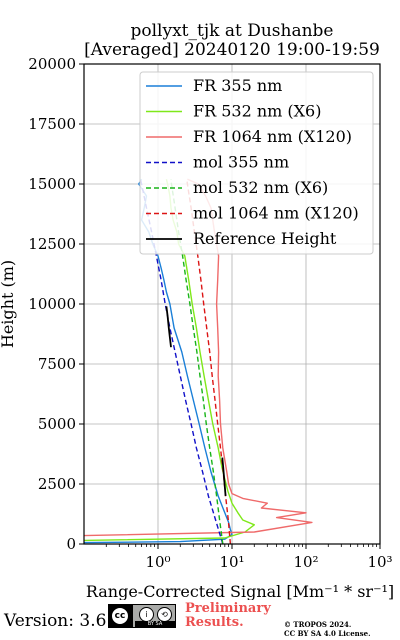 The image size is (400, 640). What do you see at coordinates (52, 244) in the screenshot?
I see `y-tick-label: 12500` at bounding box center [52, 244].